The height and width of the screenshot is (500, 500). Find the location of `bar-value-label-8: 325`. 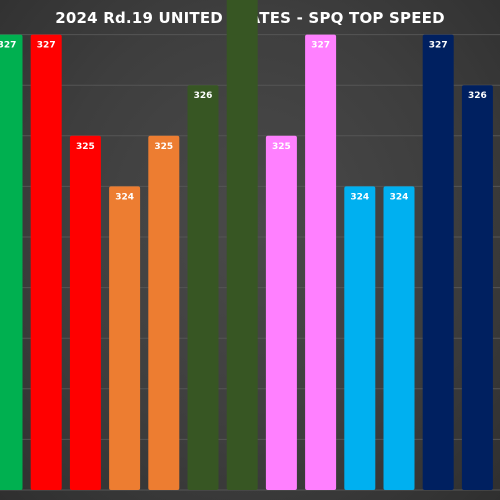

bar-value-label-8: 325 is located at coordinates (281, 147).